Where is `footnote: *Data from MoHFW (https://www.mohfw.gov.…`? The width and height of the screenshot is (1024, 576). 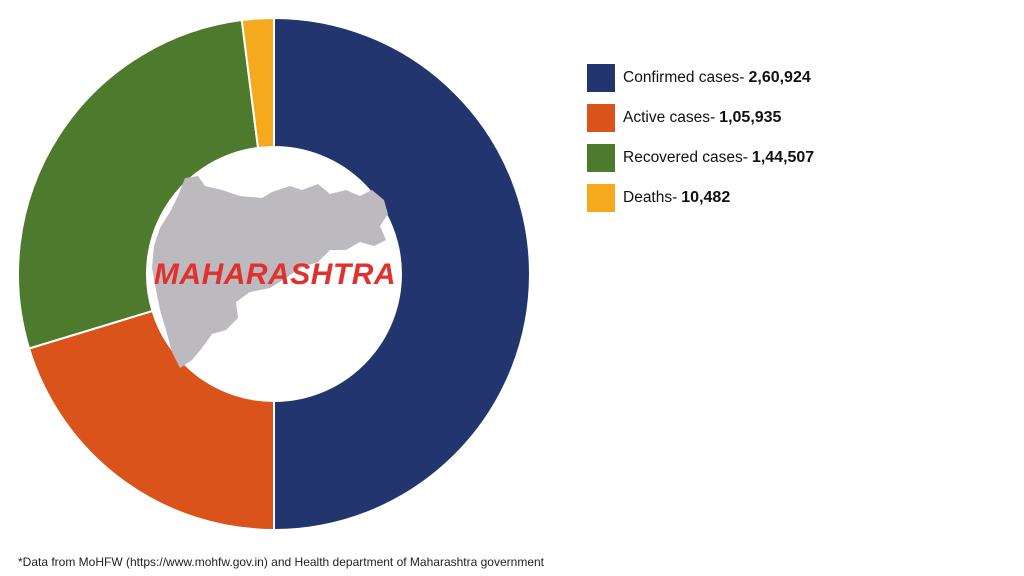 footnote: *Data from MoHFW (https://www.mohfw.gov.… is located at coordinates (281, 562).